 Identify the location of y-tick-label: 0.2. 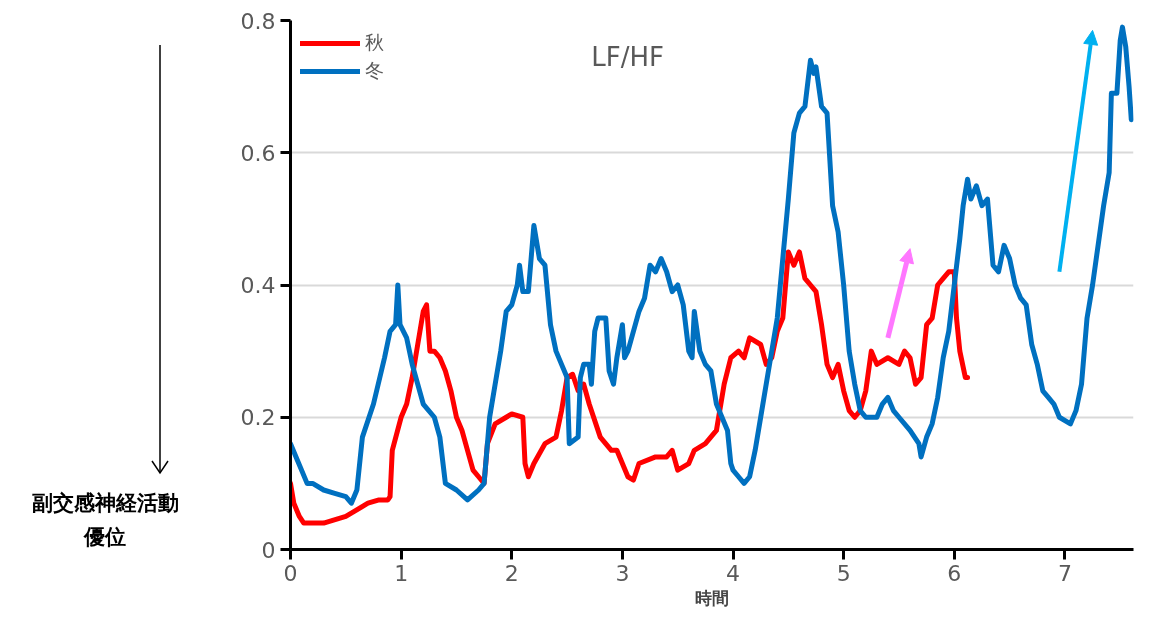
(258, 418).